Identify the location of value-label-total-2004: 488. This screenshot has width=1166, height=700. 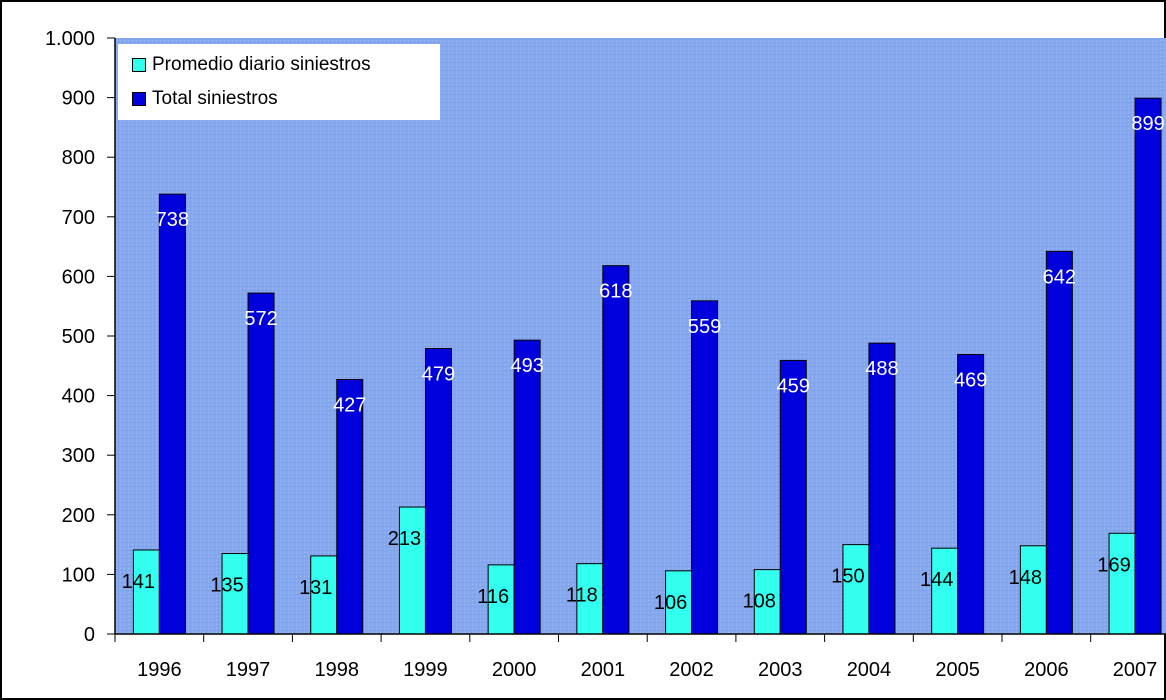
(881, 369).